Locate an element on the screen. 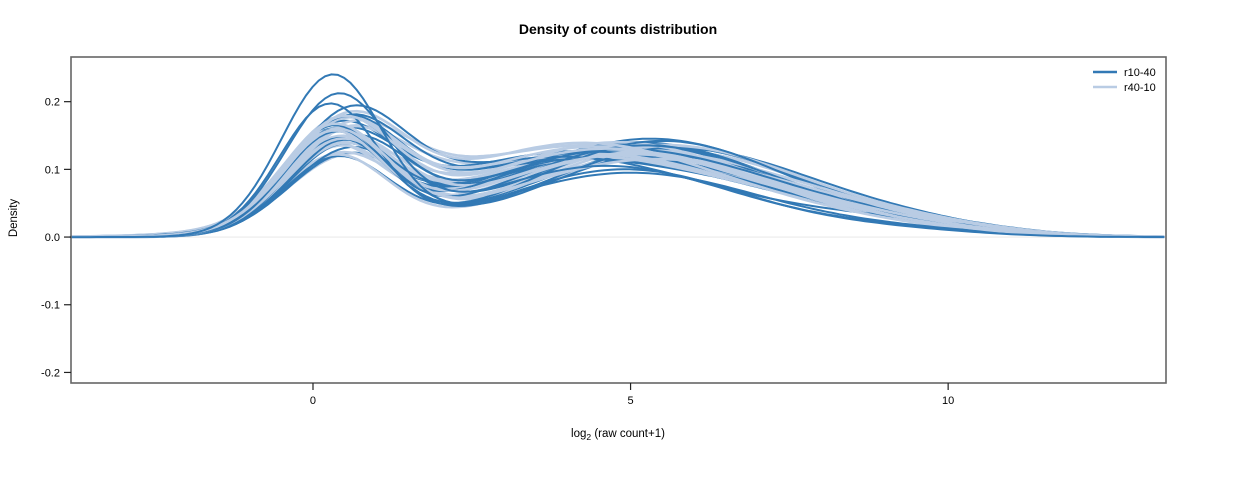 The height and width of the screenshot is (500, 1238). chart-title: Density of counts distribution is located at coordinates (618, 29).